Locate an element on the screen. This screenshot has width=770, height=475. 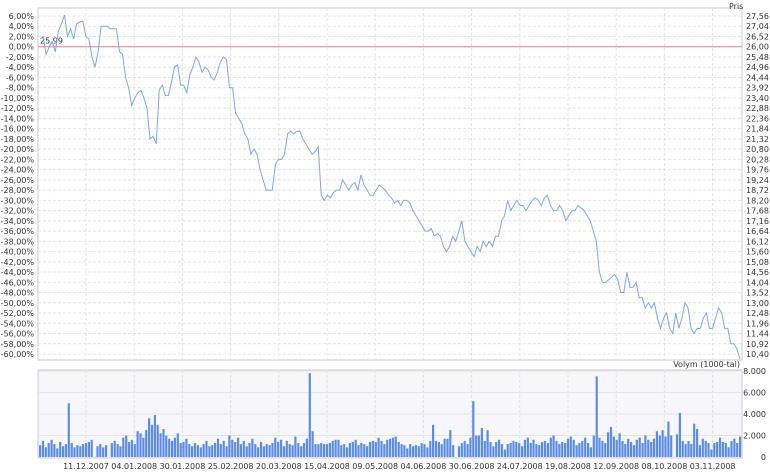
right-tick-label: 19,24 is located at coordinates (757, 180).